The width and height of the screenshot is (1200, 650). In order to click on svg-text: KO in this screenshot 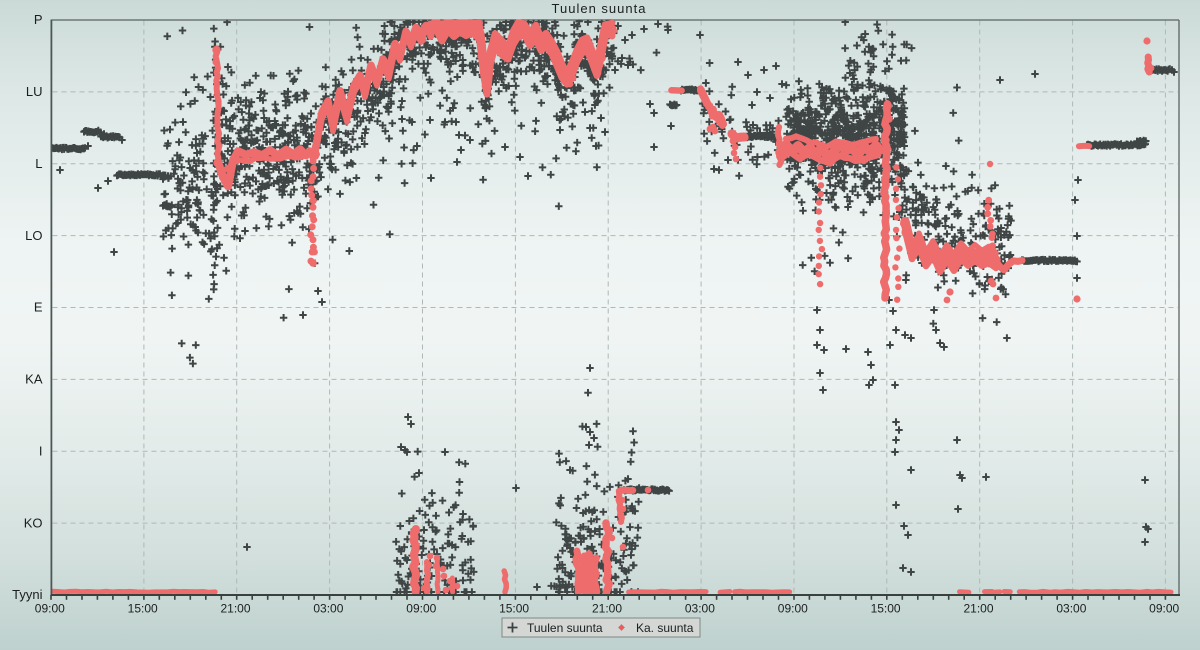, I will do `click(33, 522)`.